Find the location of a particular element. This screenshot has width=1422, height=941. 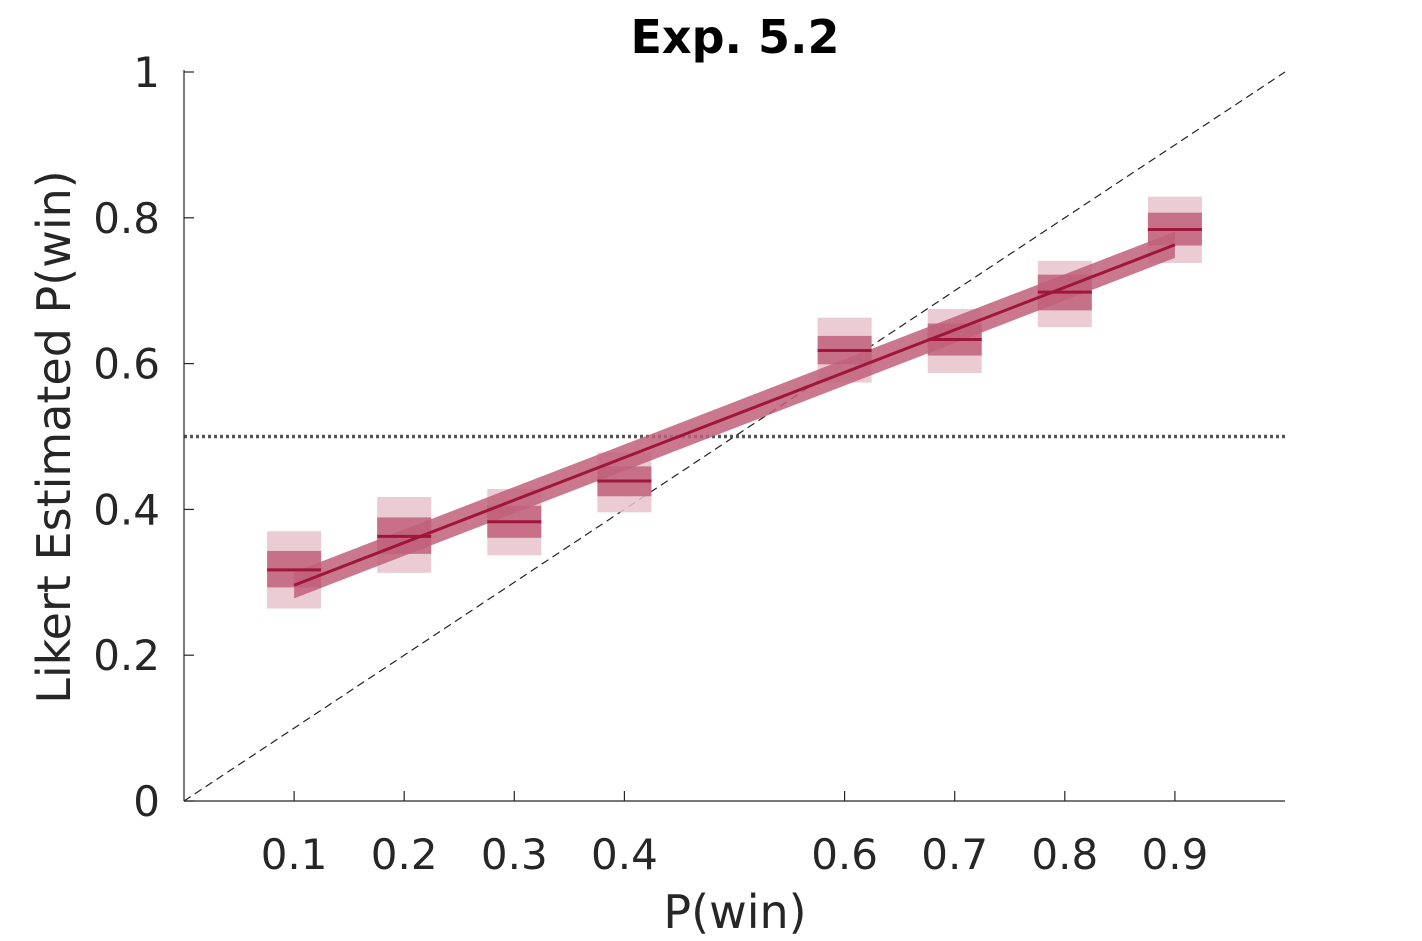

y-axis-ticks: 0 0.2 0.4 0.6 0.8 1 is located at coordinates (143, 437).